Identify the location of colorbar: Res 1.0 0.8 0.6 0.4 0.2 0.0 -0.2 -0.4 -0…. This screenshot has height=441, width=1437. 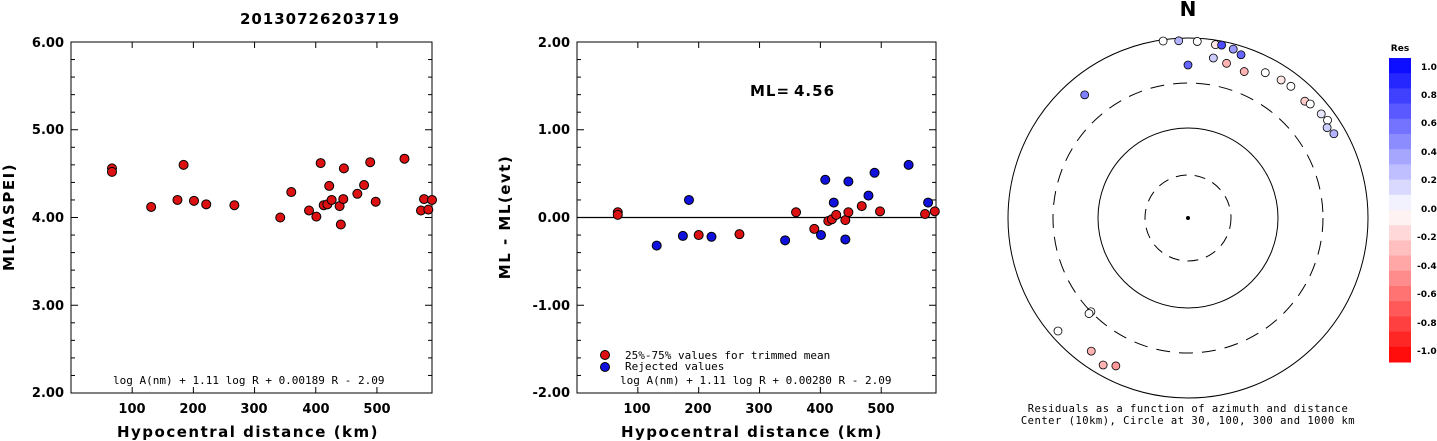
(1413, 203).